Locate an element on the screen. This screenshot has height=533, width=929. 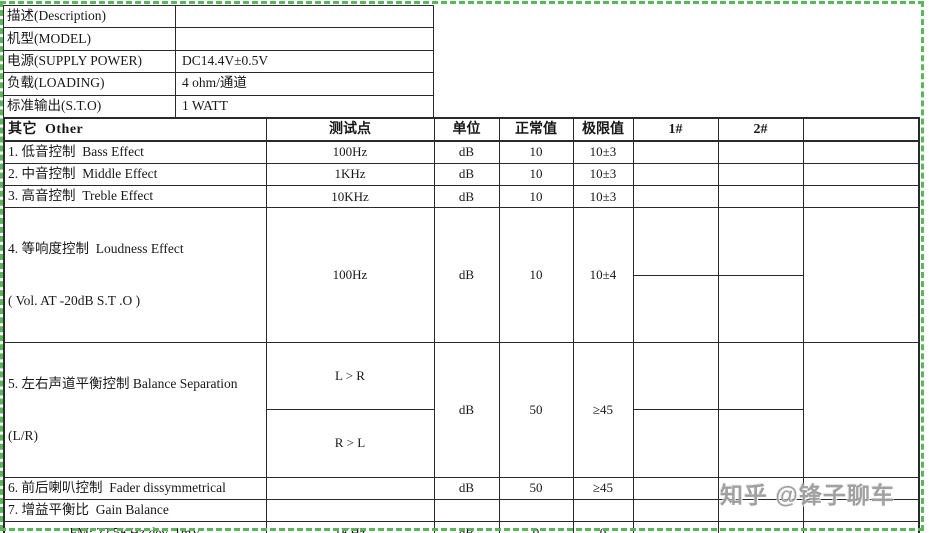
info-label: 负载(LOADING) is located at coordinates (89, 84).